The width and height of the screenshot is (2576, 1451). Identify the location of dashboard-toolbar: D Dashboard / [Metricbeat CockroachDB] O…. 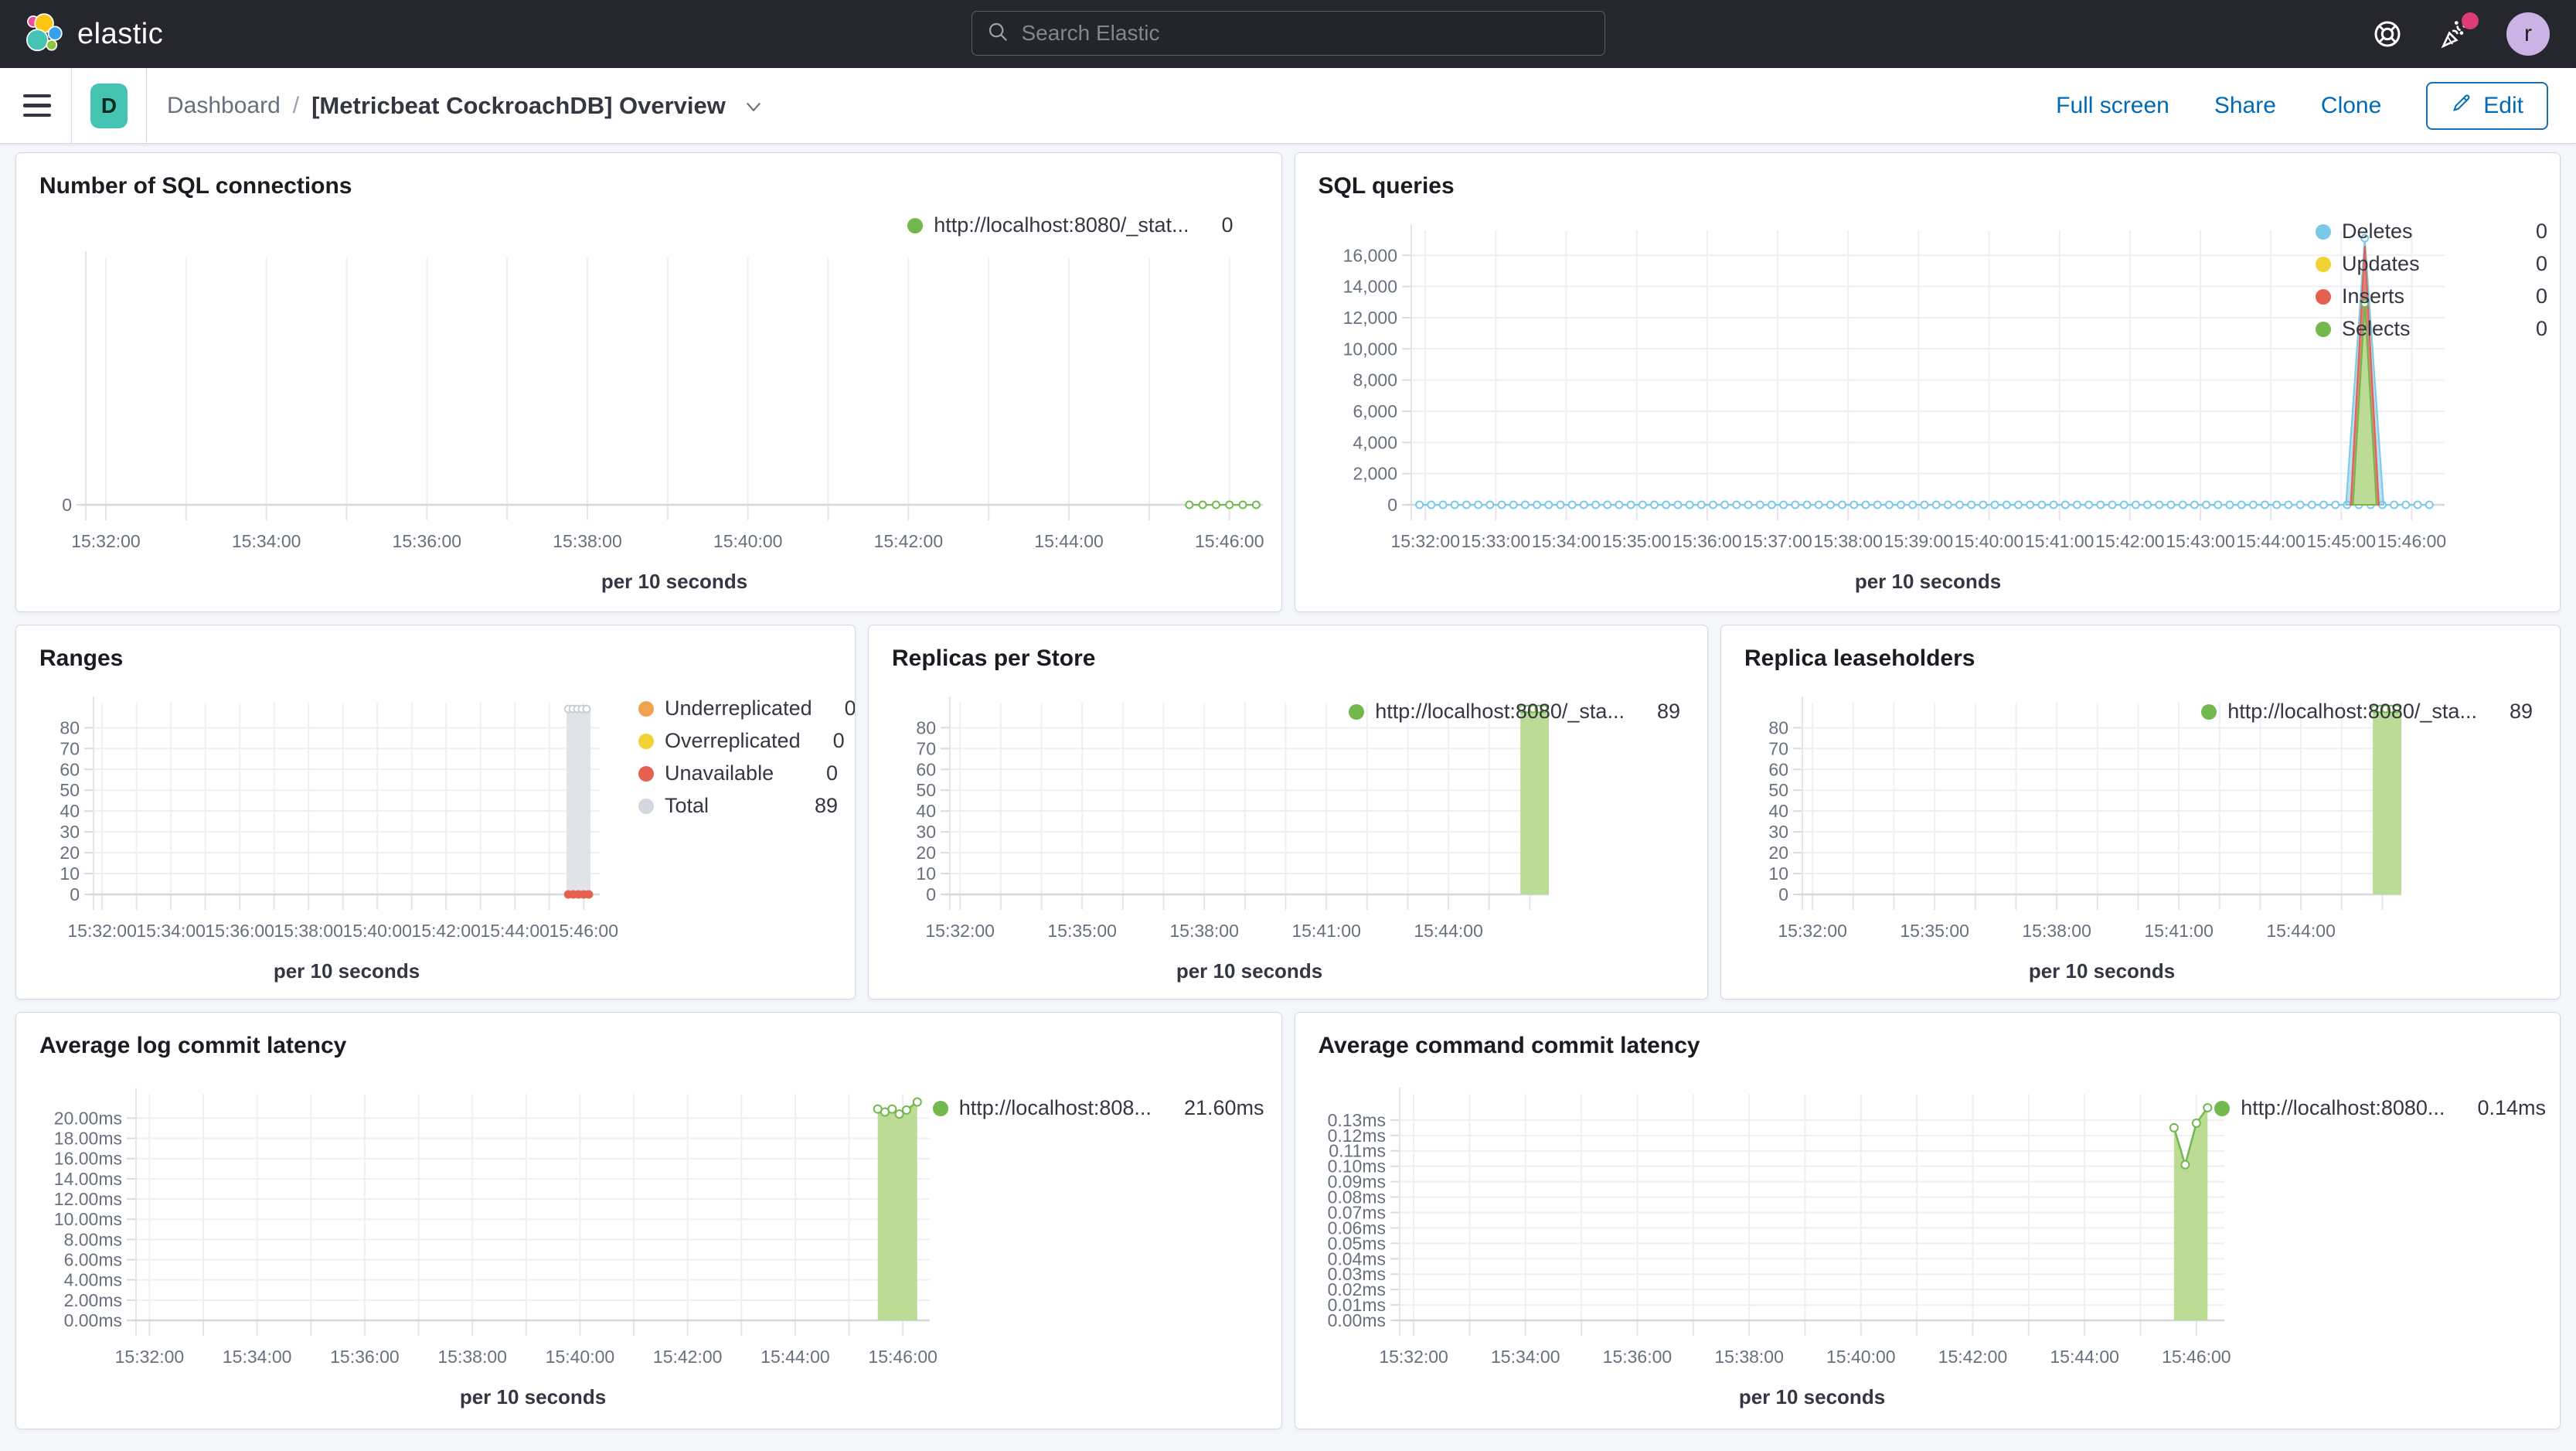
(1288, 106).